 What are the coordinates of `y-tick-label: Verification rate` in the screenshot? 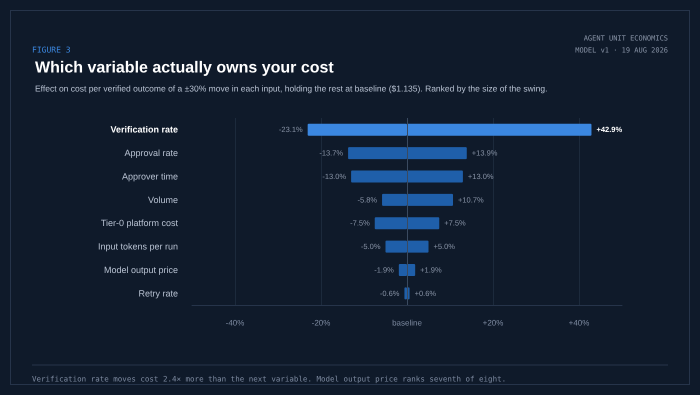 It's located at (144, 129).